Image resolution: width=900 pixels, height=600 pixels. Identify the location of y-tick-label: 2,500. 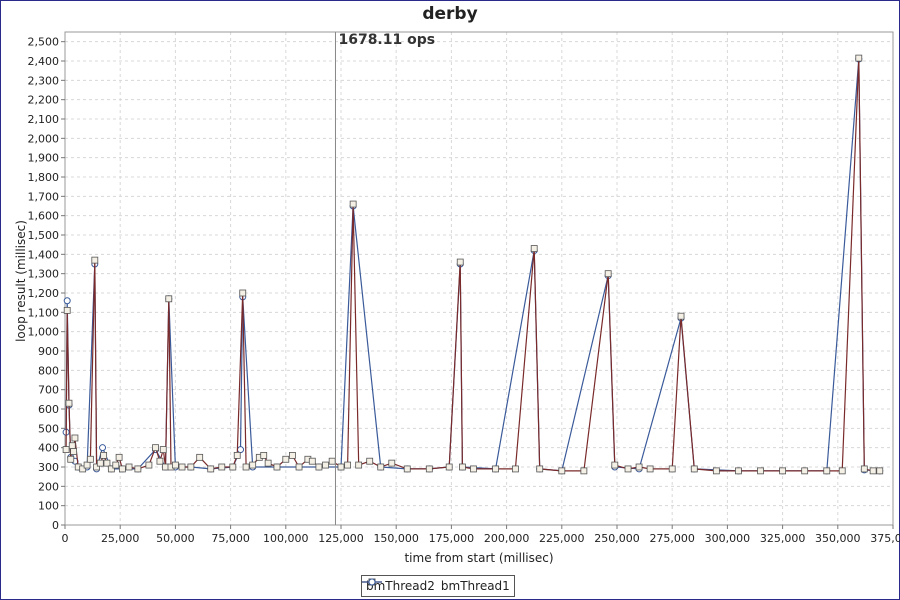
(44, 42).